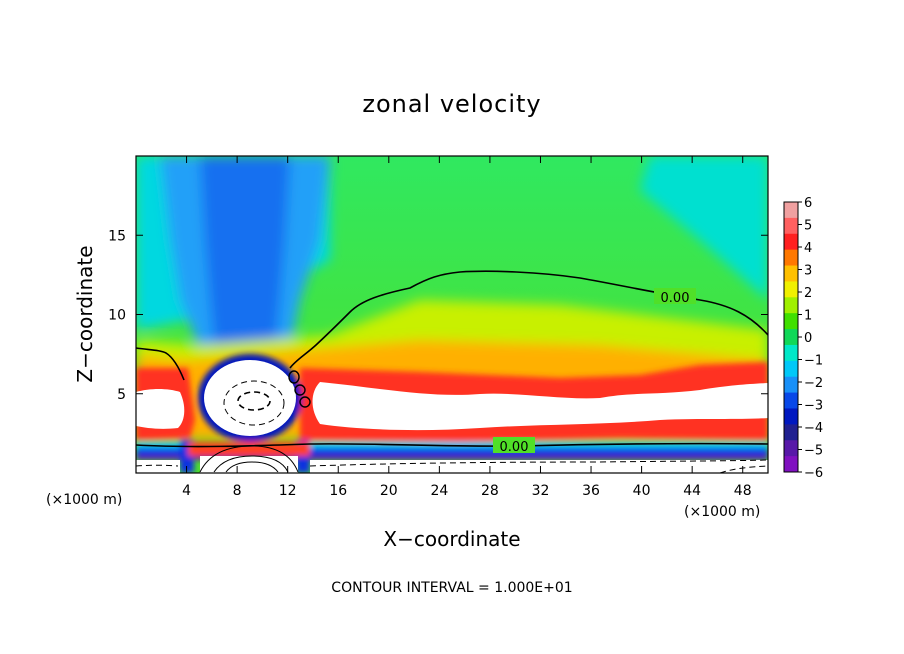 The height and width of the screenshot is (654, 904). I want to click on x-tick-label: 16, so click(338, 491).